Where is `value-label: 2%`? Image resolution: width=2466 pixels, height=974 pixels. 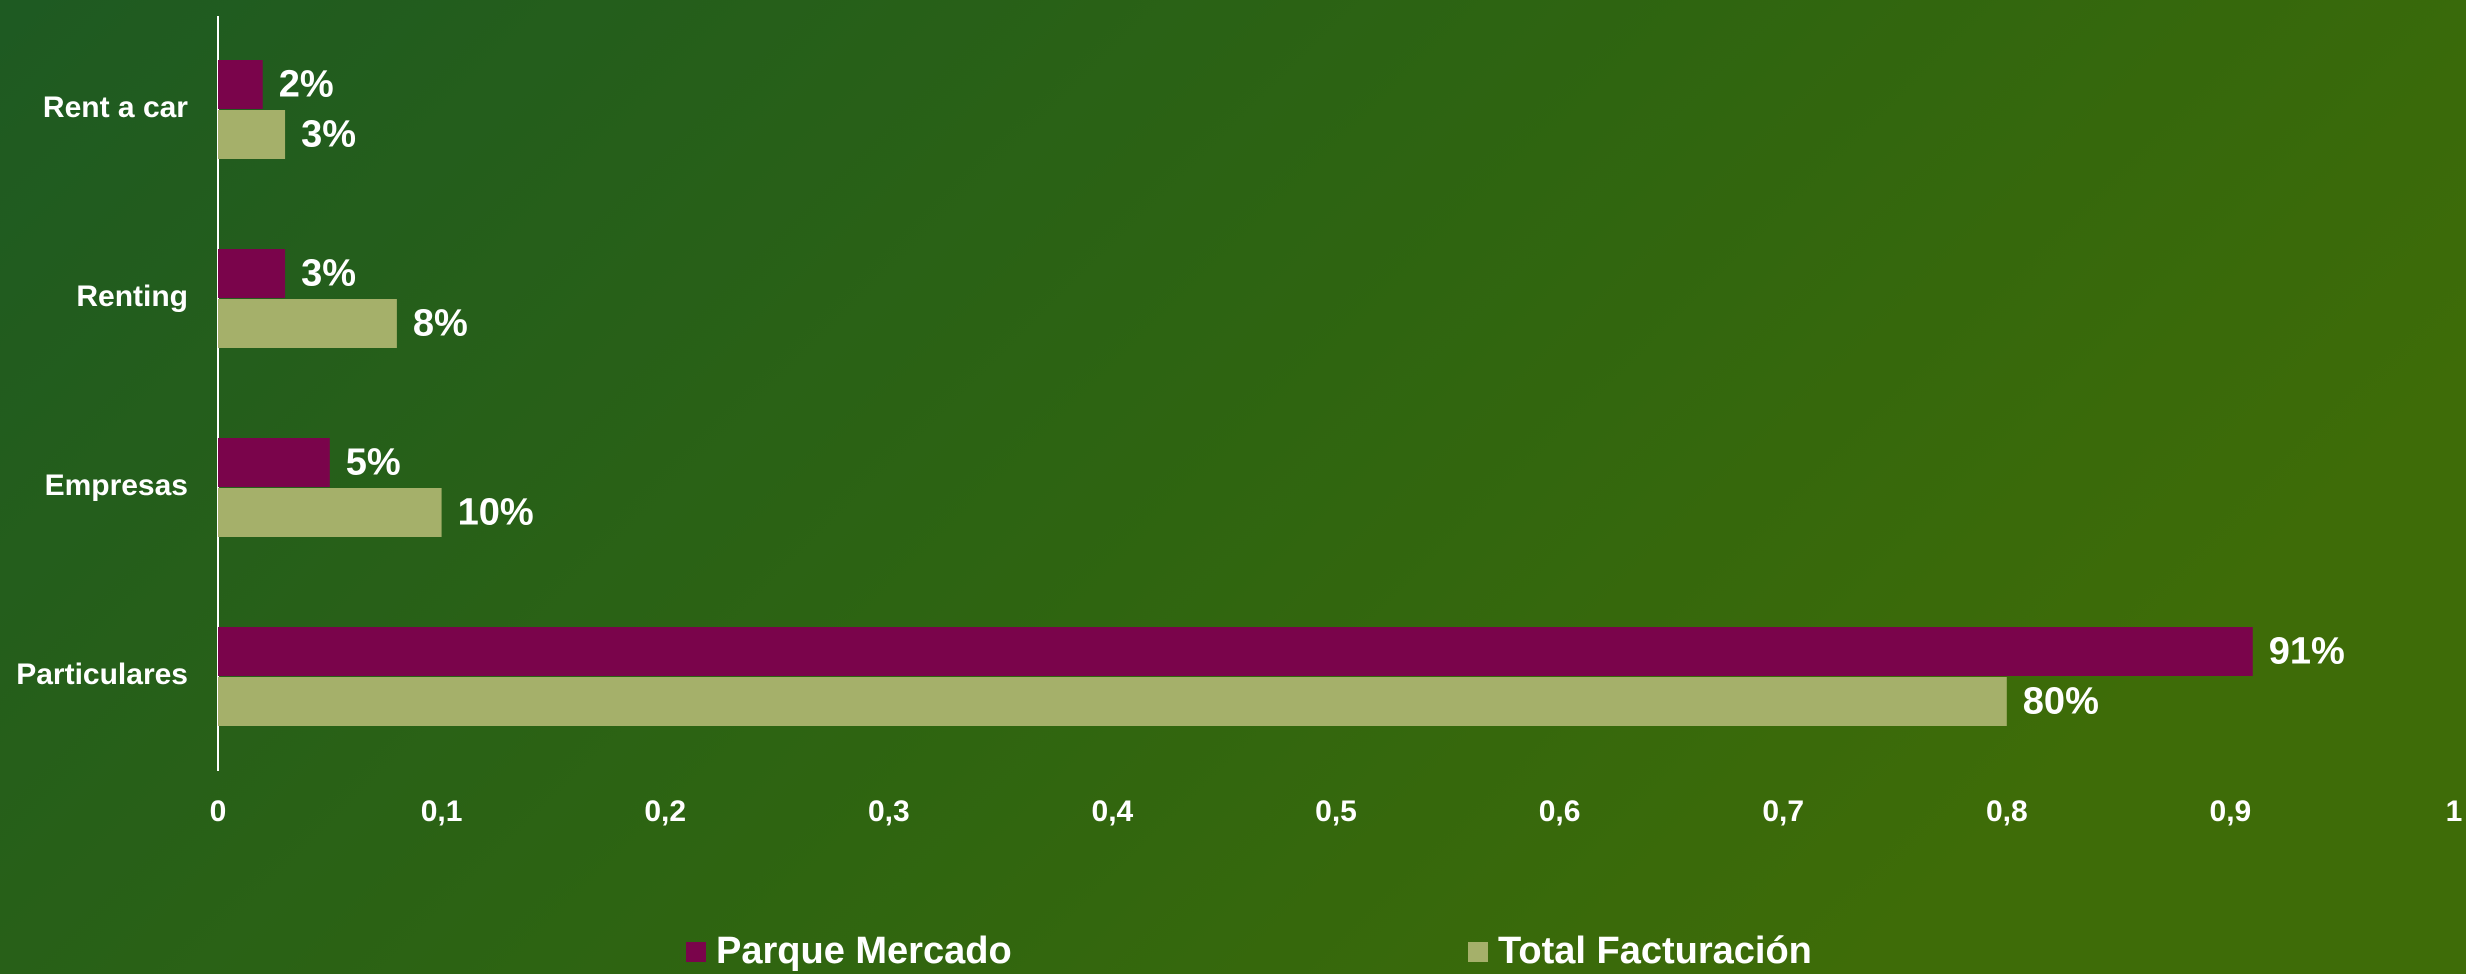 value-label: 2% is located at coordinates (306, 85).